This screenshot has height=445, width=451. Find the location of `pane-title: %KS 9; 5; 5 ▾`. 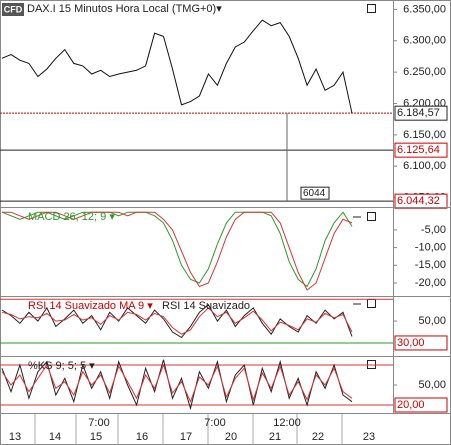

pane-title: %KS 9; 5; 5 ▾ is located at coordinates (61, 366).